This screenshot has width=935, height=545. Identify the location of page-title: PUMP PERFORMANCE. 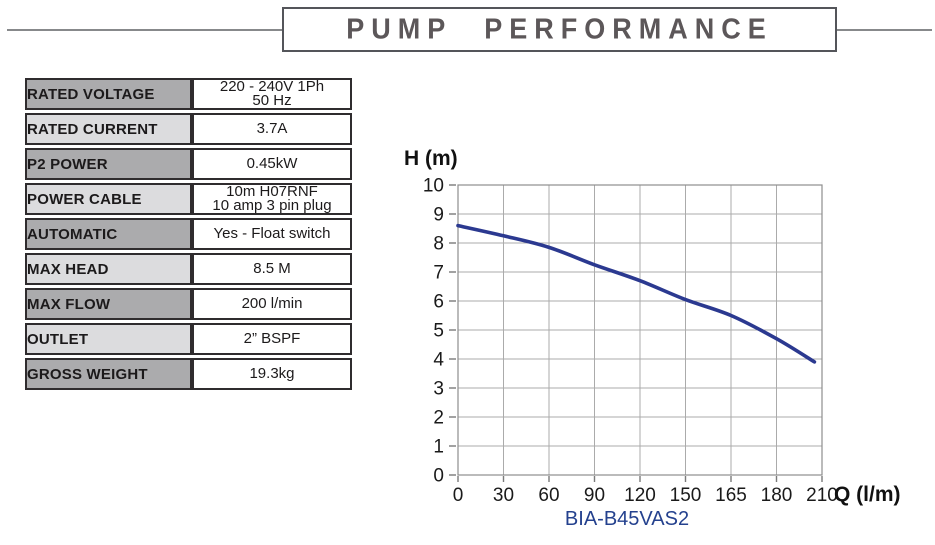
(559, 29).